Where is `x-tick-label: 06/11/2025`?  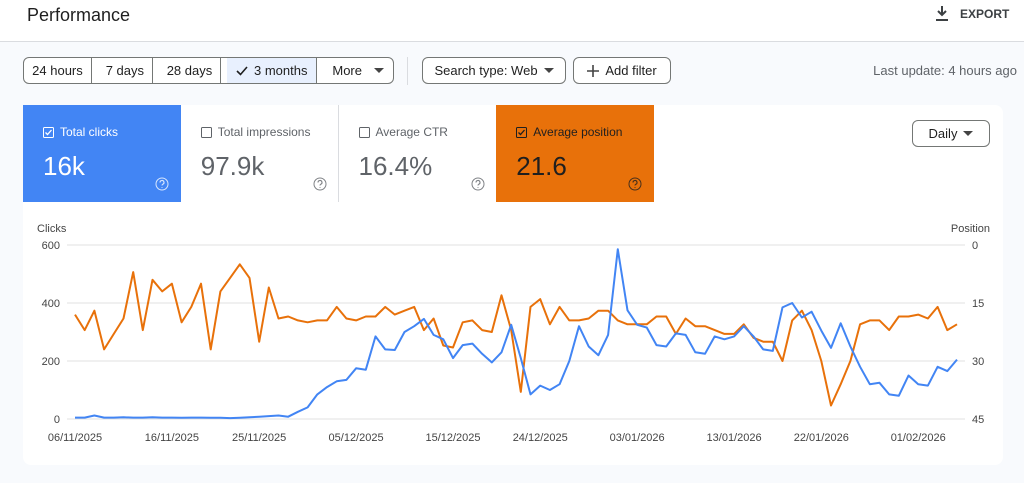 x-tick-label: 06/11/2025 is located at coordinates (75, 438).